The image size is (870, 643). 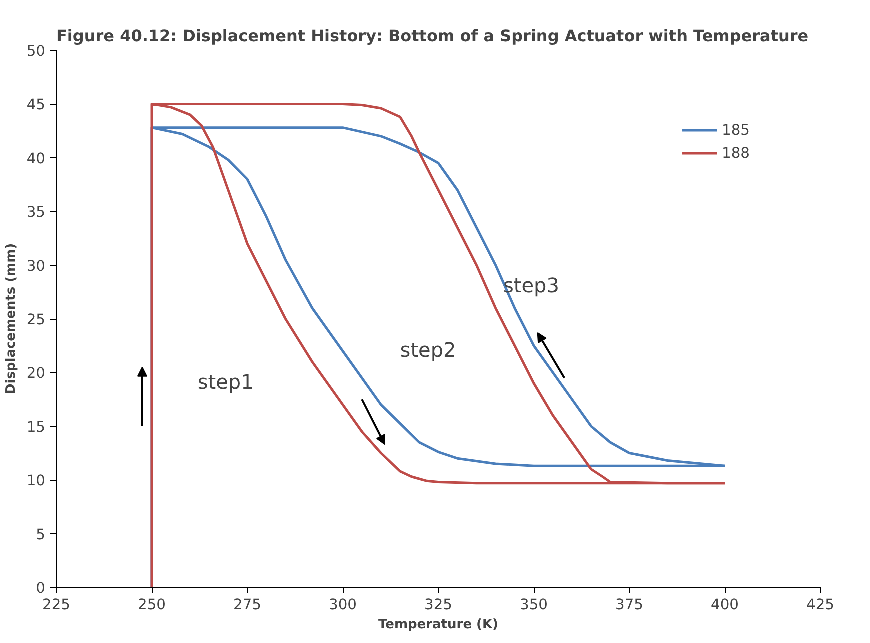 What do you see at coordinates (820, 605) in the screenshot?
I see `x-tick-label: 425` at bounding box center [820, 605].